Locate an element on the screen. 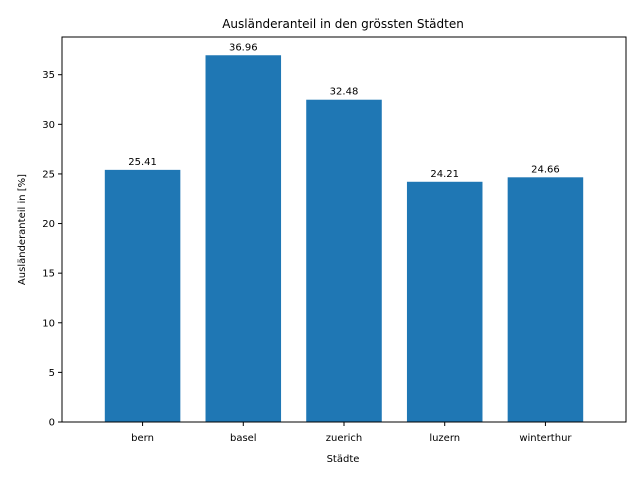  data-label-winterthur: 24.66 is located at coordinates (545, 169).